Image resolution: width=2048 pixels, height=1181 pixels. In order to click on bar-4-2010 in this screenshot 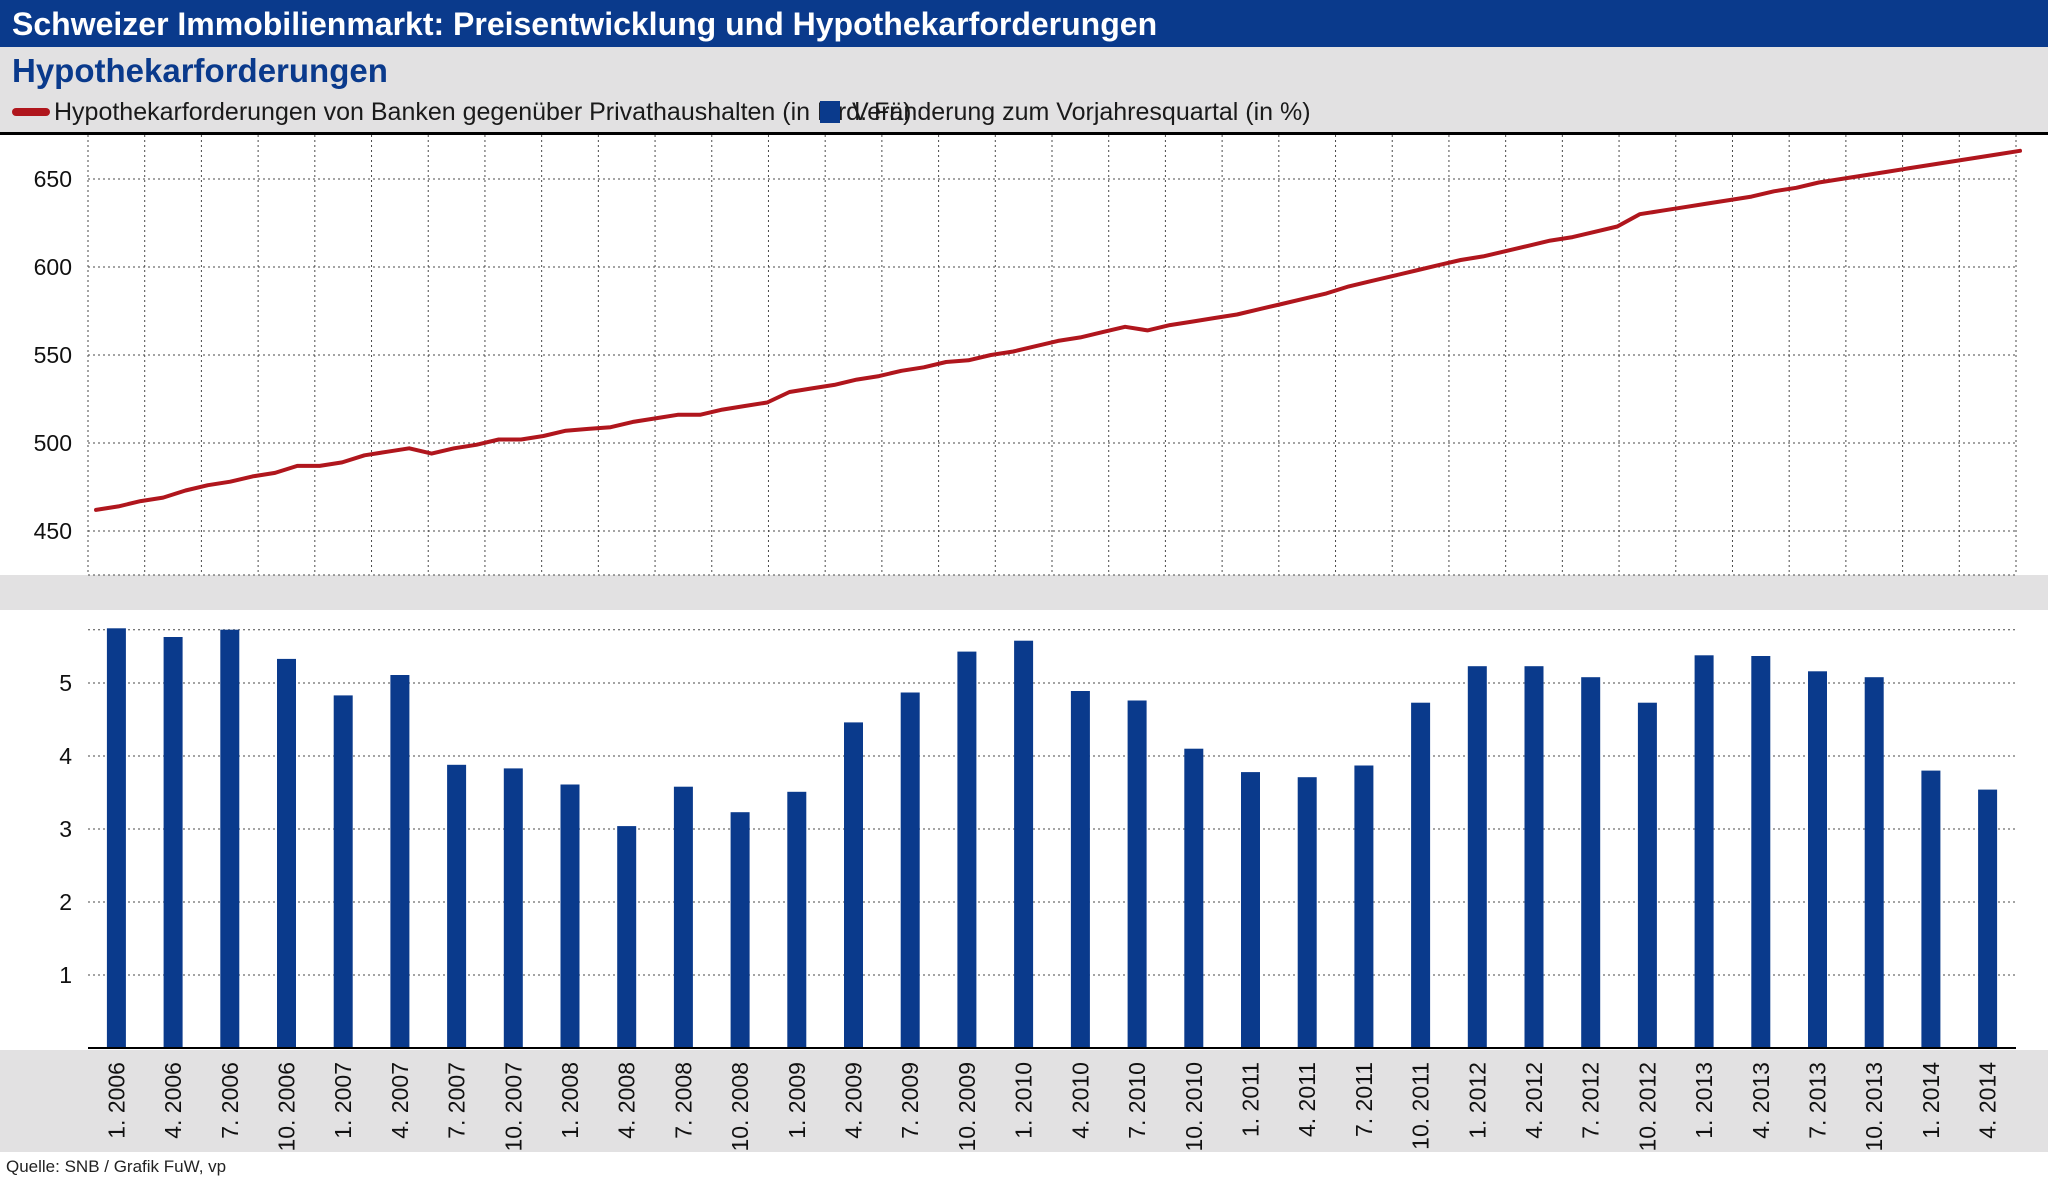, I will do `click(1080, 869)`.